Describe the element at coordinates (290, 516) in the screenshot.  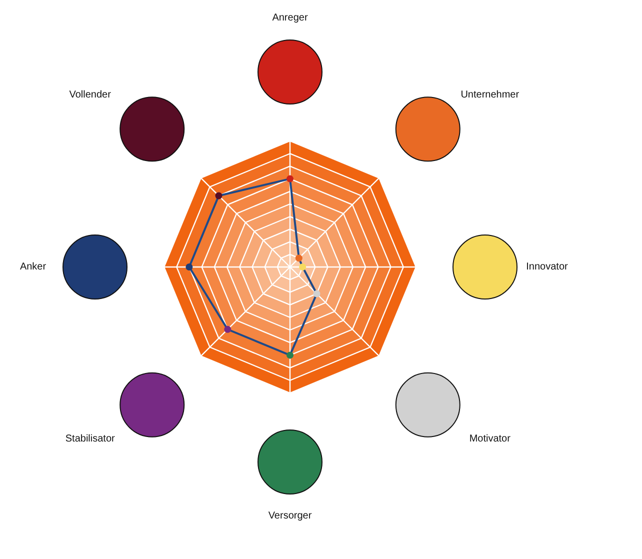
I see `spoke-label: Versorger` at that location.